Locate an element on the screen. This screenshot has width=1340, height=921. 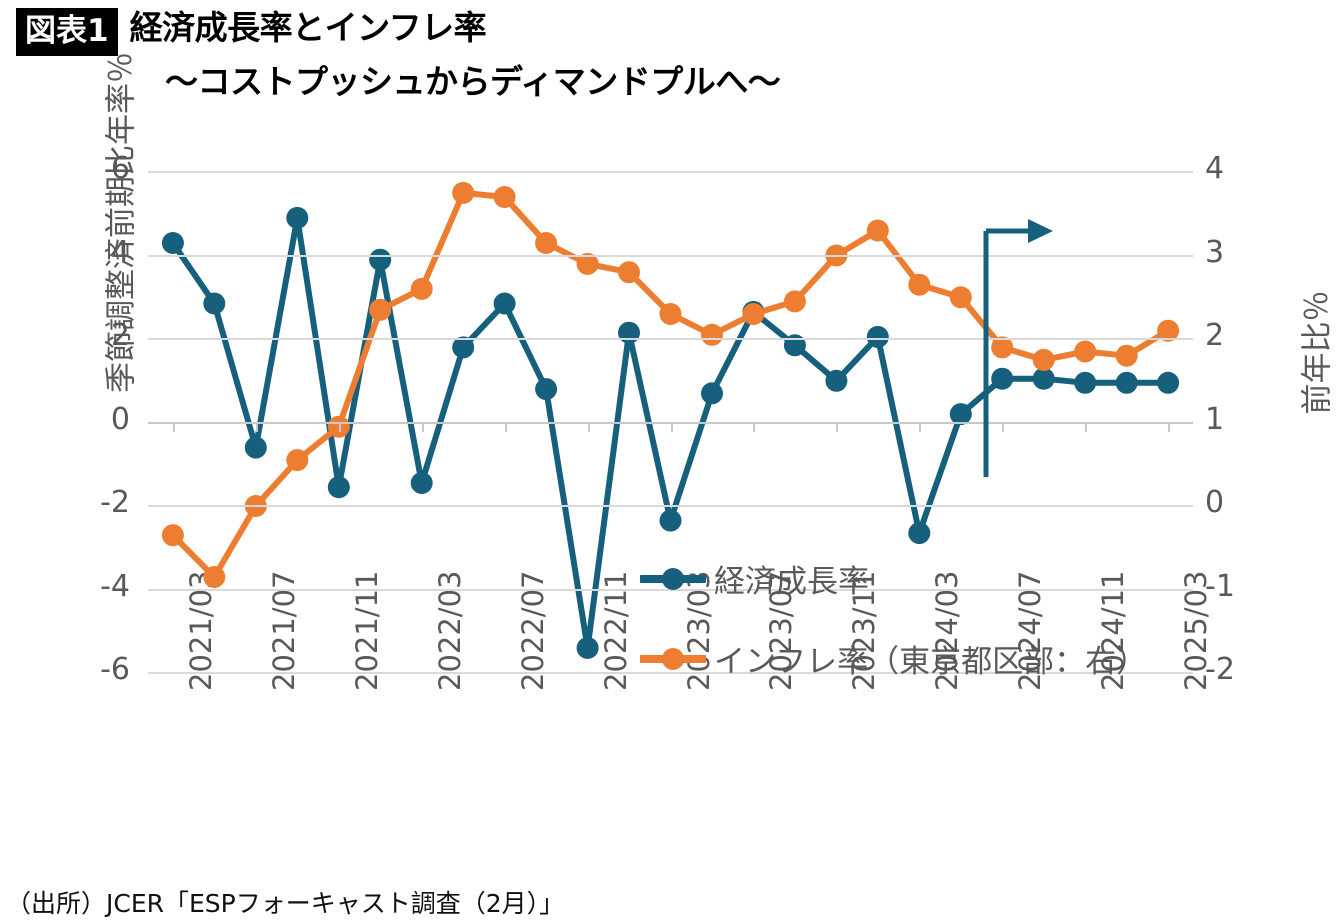
y-axis-left-tick-label: 2 is located at coordinates (120, 335).